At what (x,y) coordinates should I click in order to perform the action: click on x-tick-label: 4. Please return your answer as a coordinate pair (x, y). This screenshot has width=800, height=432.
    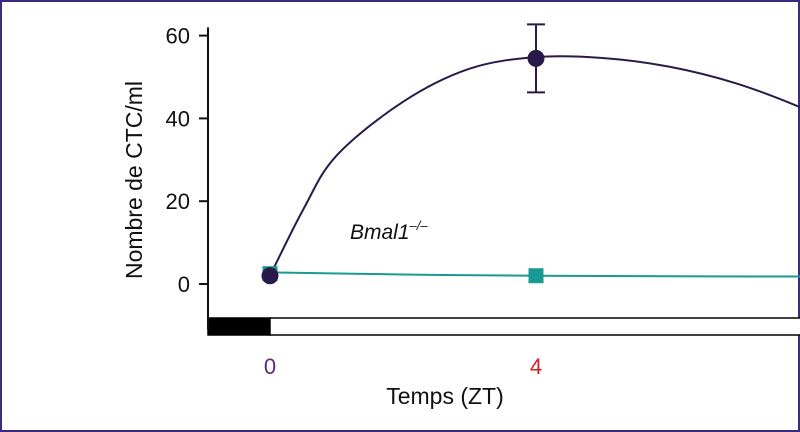
    Looking at the image, I should click on (536, 366).